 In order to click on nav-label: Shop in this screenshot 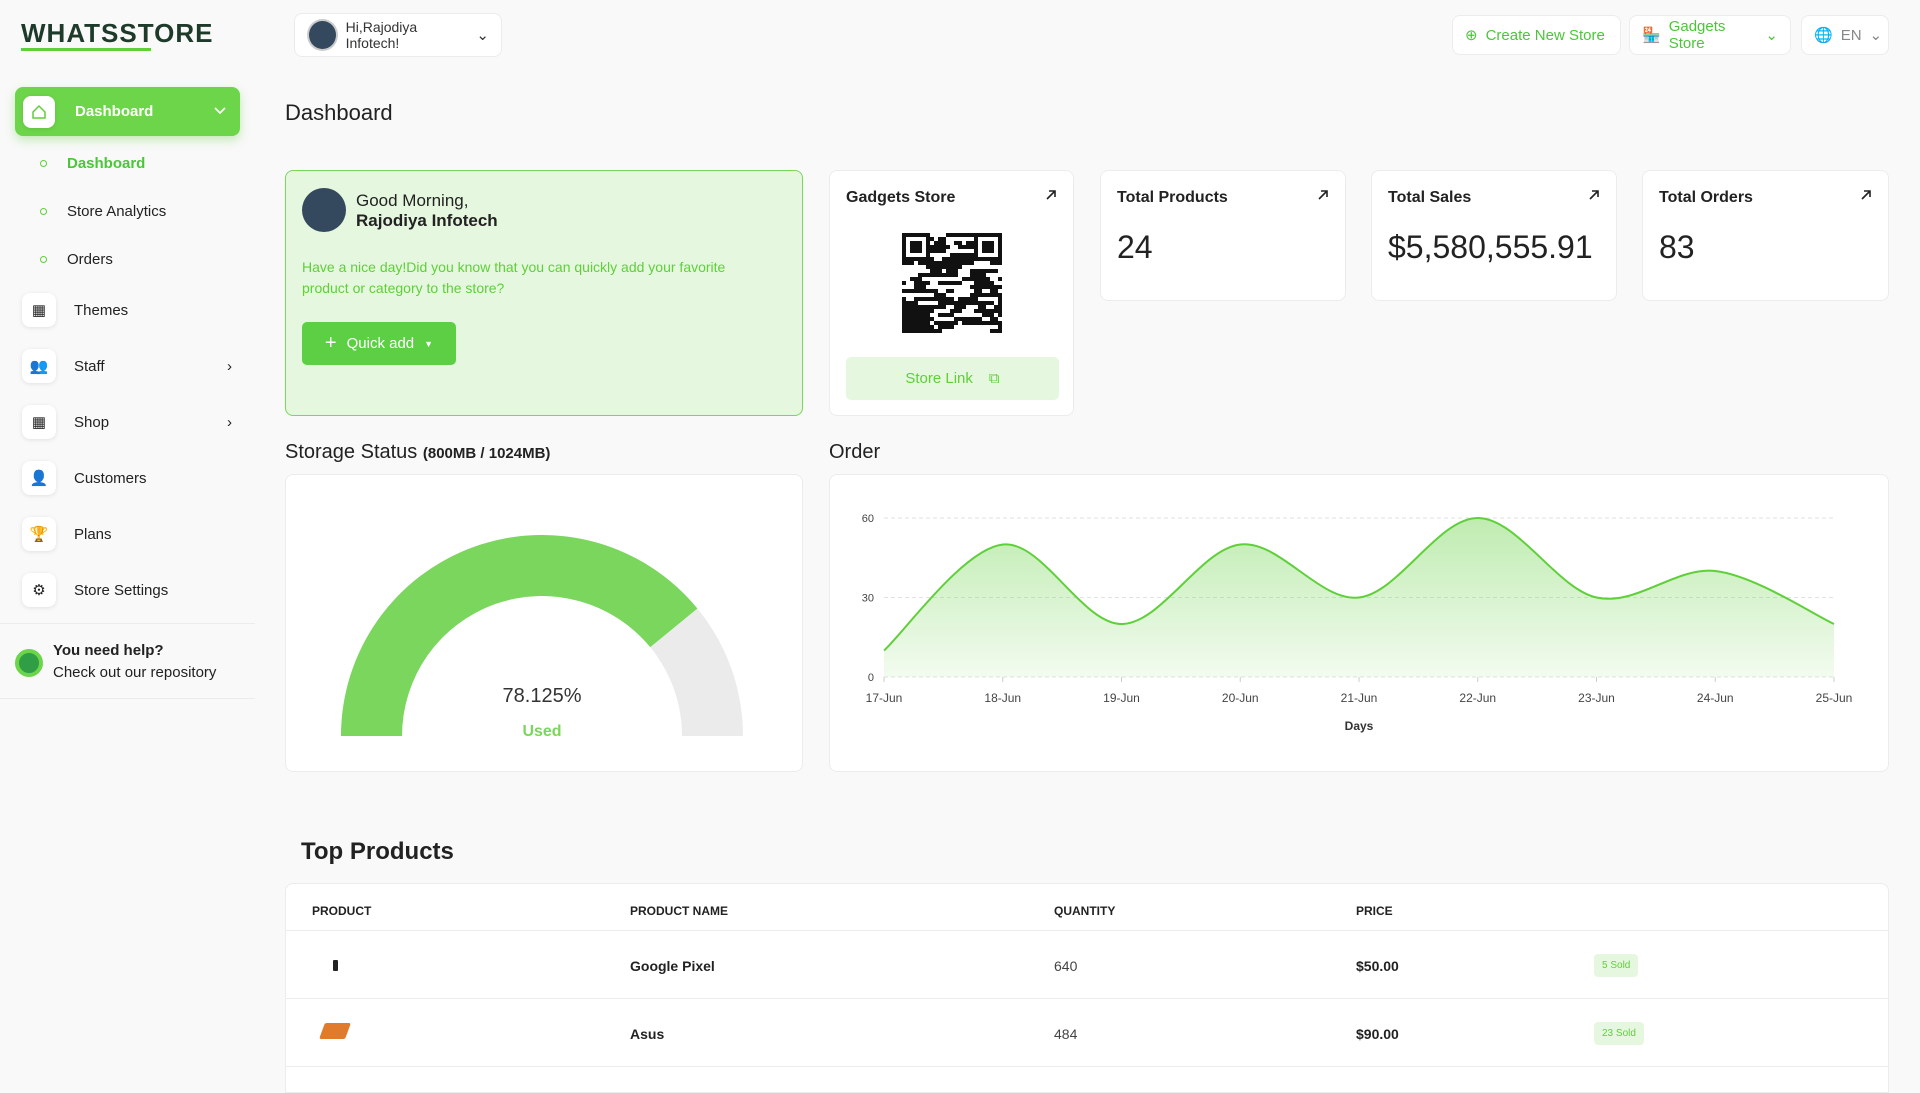, I will do `click(92, 422)`.